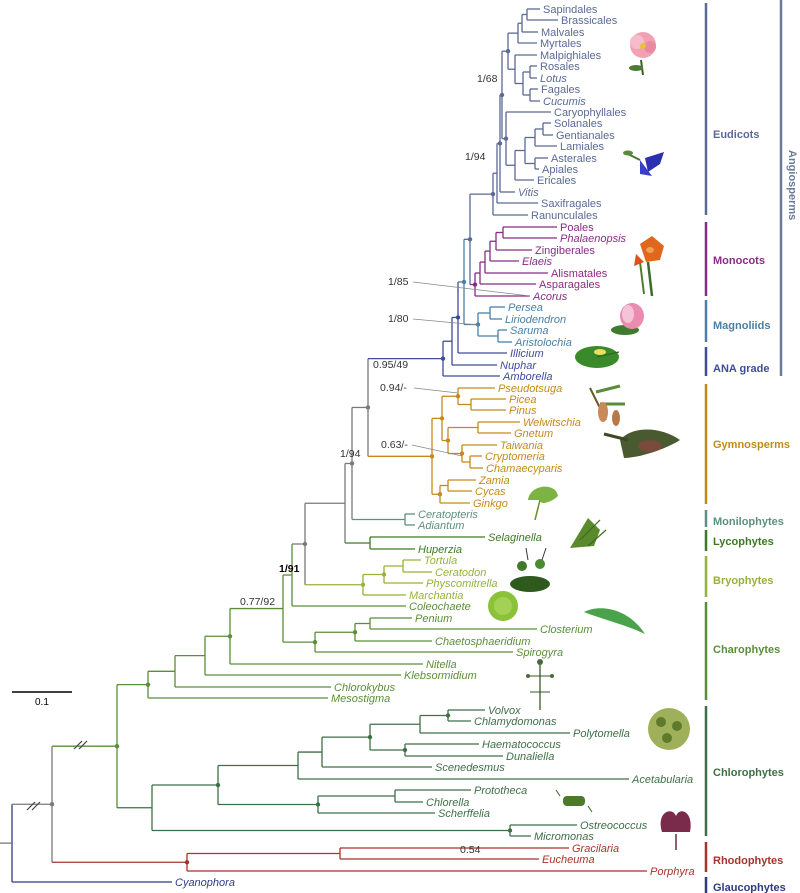 The height and width of the screenshot is (893, 800). What do you see at coordinates (529, 331) in the screenshot?
I see `tip-label-saruma: Saruma` at bounding box center [529, 331].